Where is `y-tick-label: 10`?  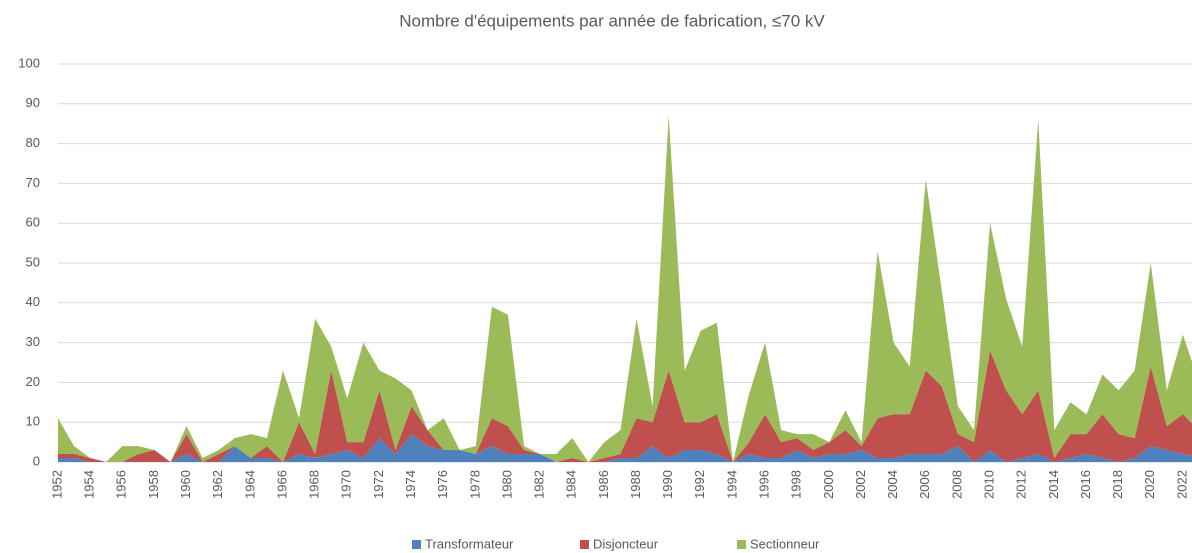
y-tick-label: 10 is located at coordinates (33, 421).